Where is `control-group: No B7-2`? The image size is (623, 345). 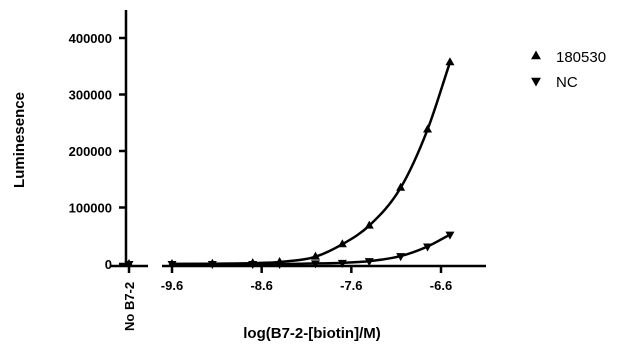 control-group: No B7-2 is located at coordinates (129, 298).